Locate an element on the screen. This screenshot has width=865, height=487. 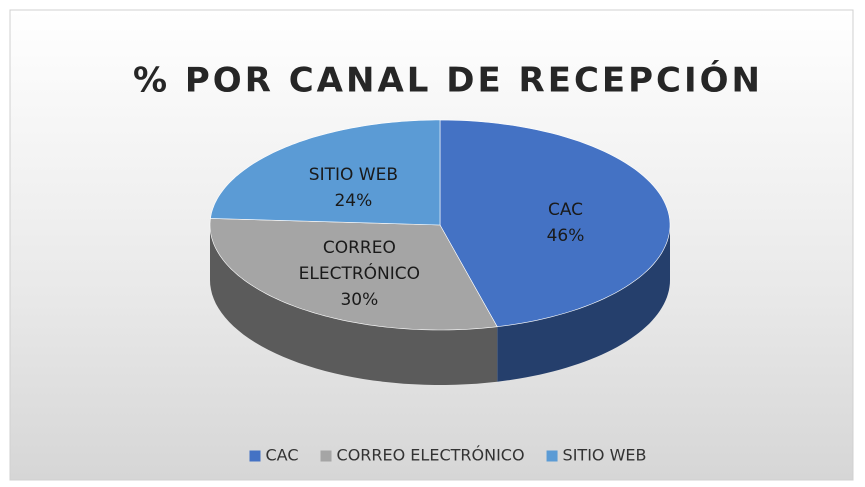
data-label: CAC 46% is located at coordinates (566, 223).